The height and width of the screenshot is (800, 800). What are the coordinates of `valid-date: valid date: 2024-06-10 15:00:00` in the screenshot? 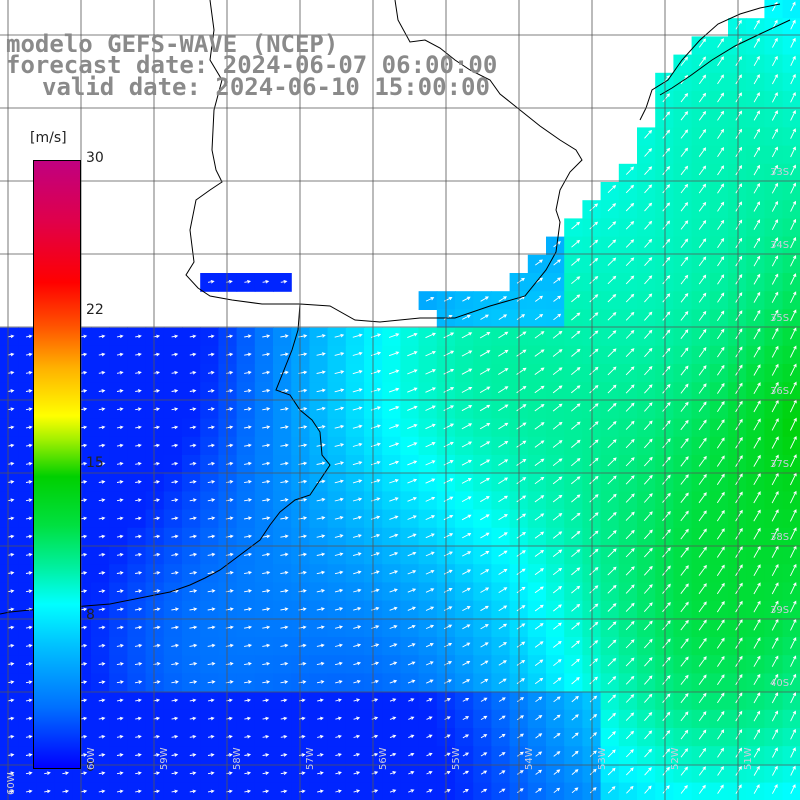 It's located at (266, 87).